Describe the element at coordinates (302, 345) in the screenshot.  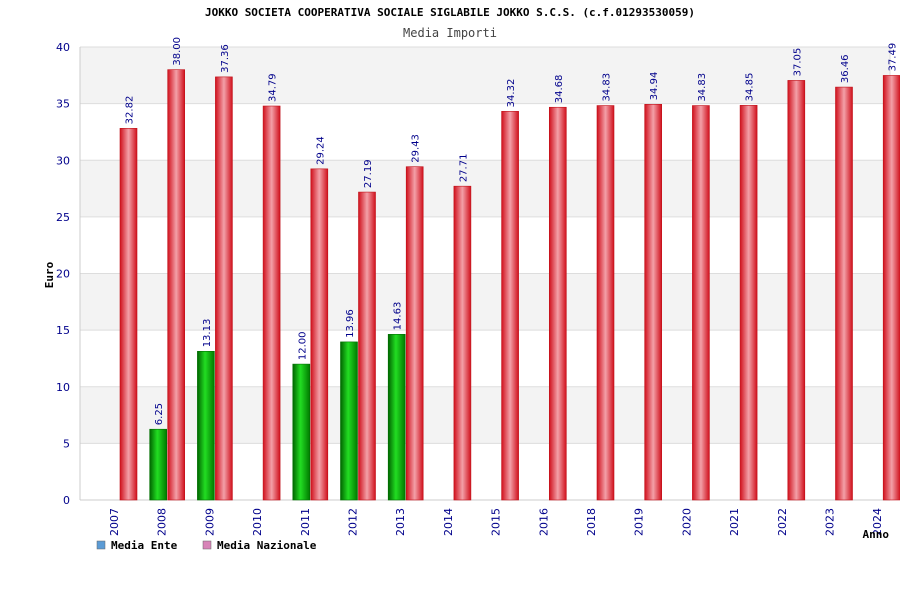
I see `data-label: 12.00` at that location.